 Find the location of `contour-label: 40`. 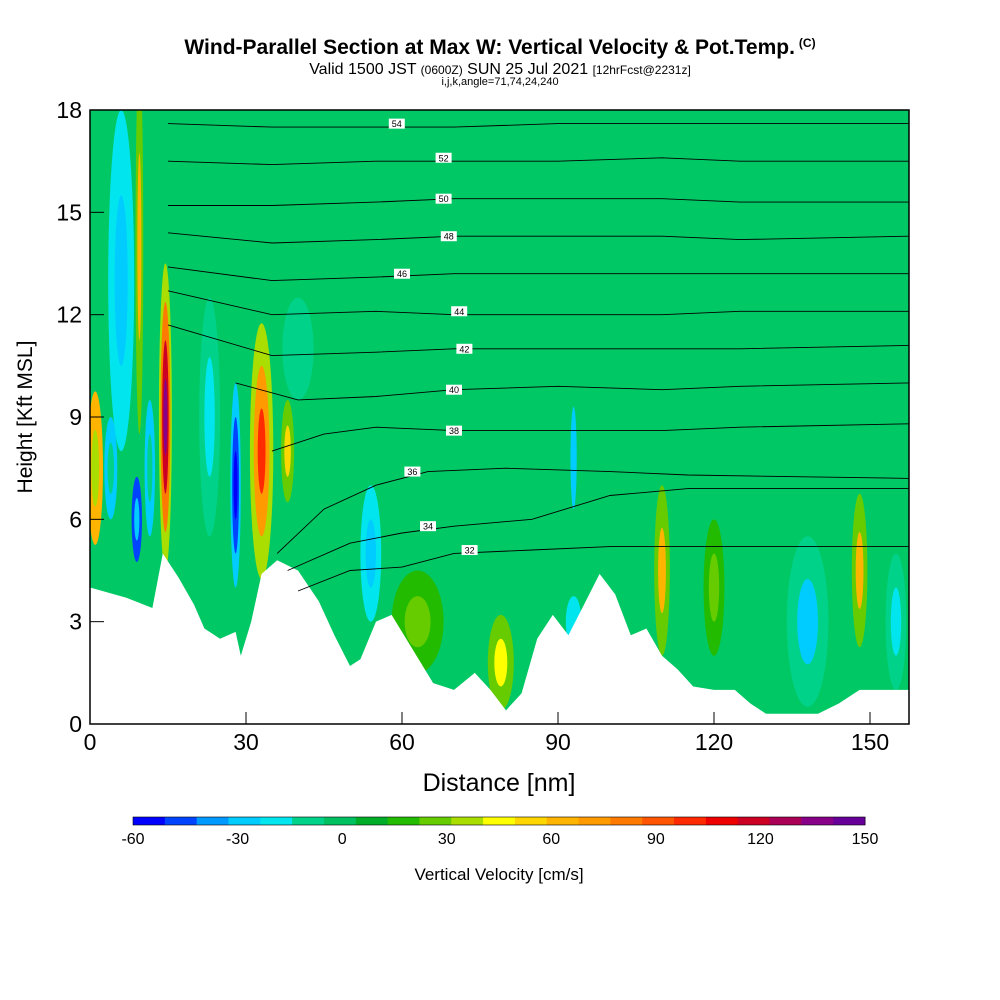

contour-label: 40 is located at coordinates (454, 390).